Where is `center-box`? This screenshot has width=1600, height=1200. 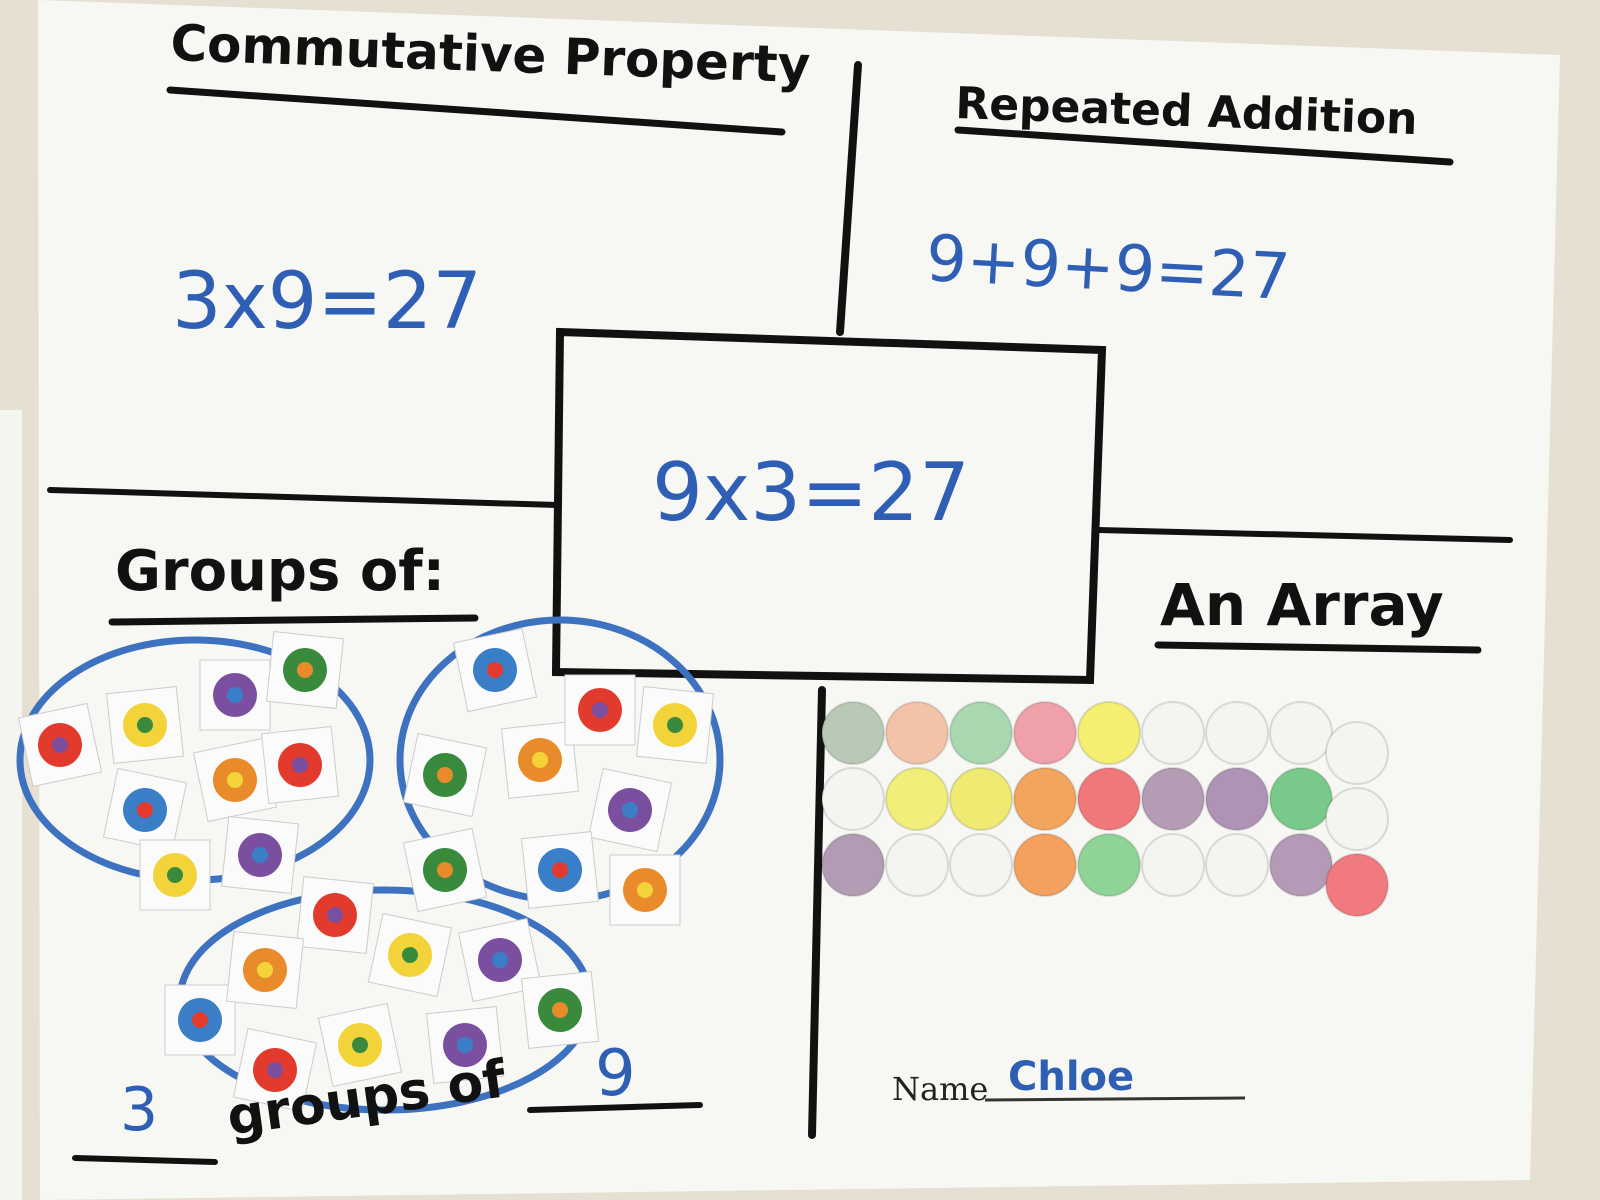 center-box is located at coordinates (829, 506).